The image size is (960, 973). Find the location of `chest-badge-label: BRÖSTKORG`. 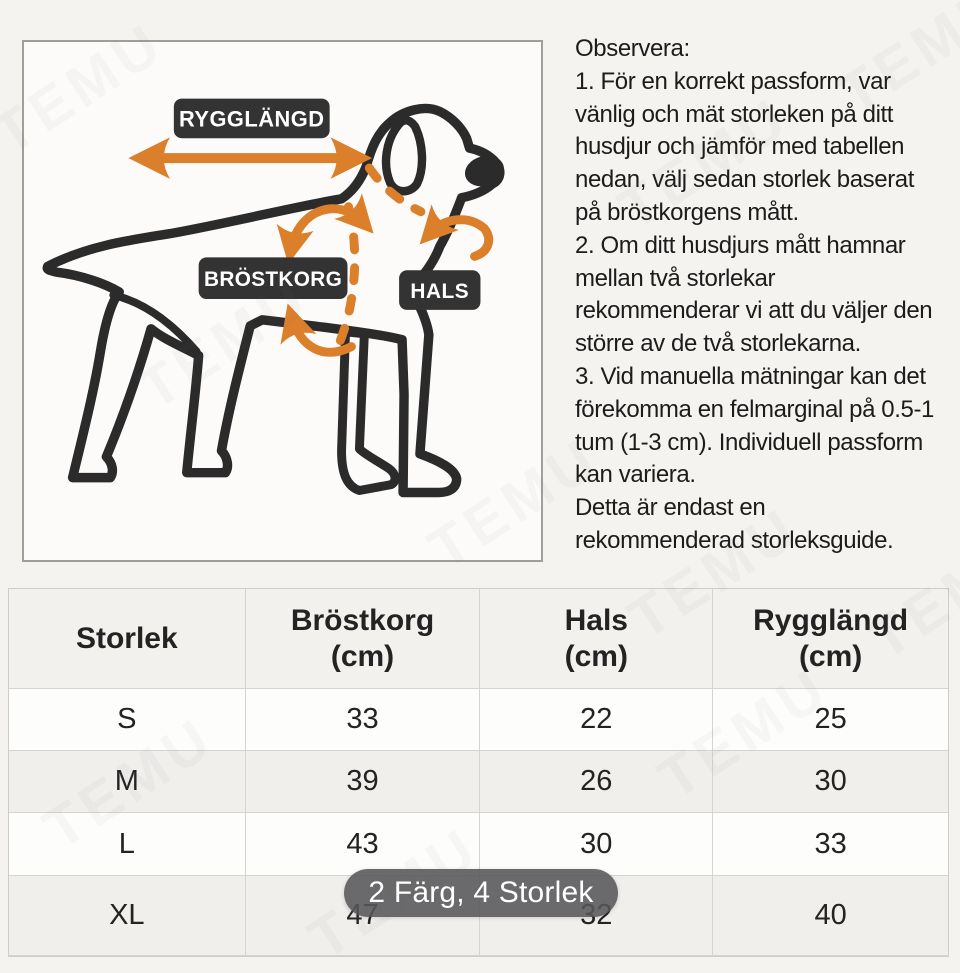

chest-badge-label: BRÖSTKORG is located at coordinates (273, 279).